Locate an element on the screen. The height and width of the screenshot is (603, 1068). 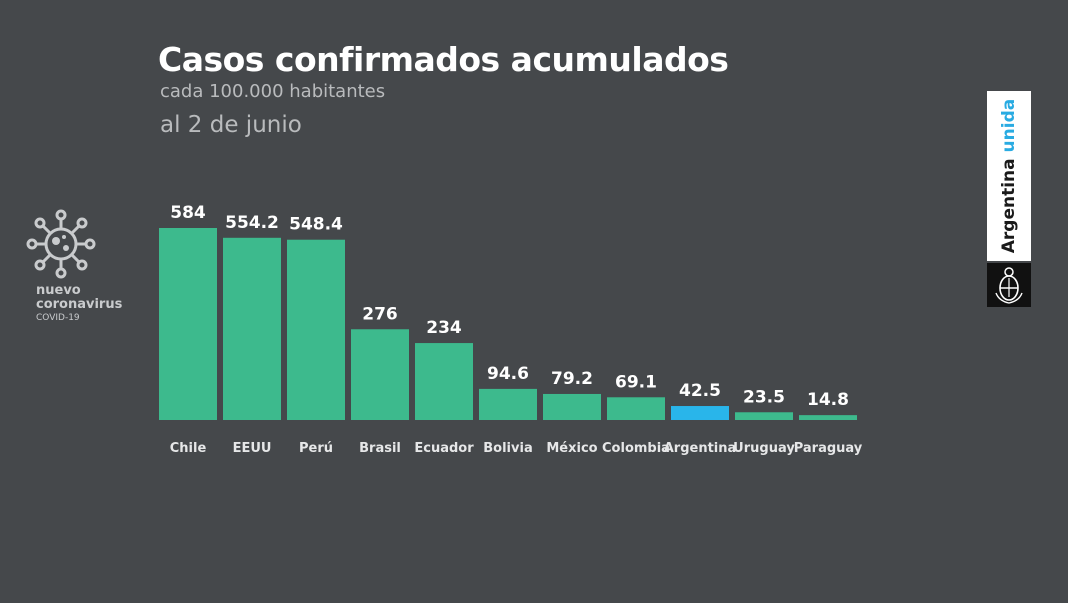
bar-chile is located at coordinates (188, 324).